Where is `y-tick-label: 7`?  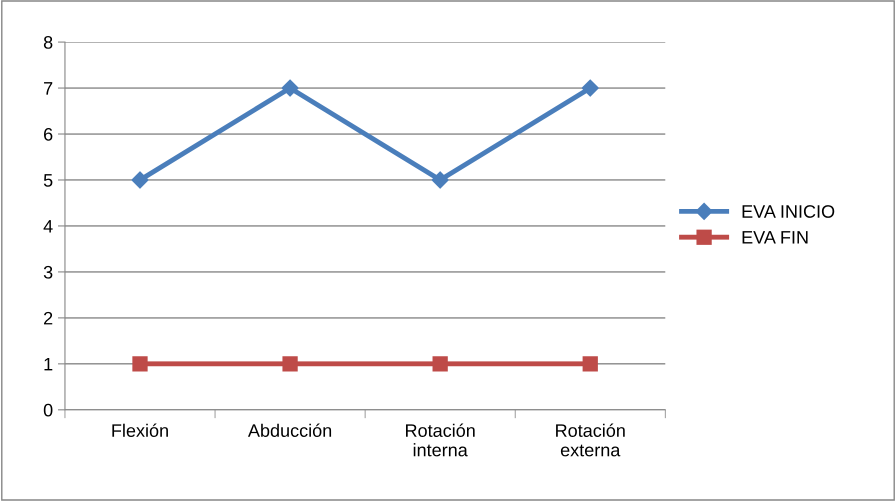
y-tick-label: 7 is located at coordinates (48, 88).